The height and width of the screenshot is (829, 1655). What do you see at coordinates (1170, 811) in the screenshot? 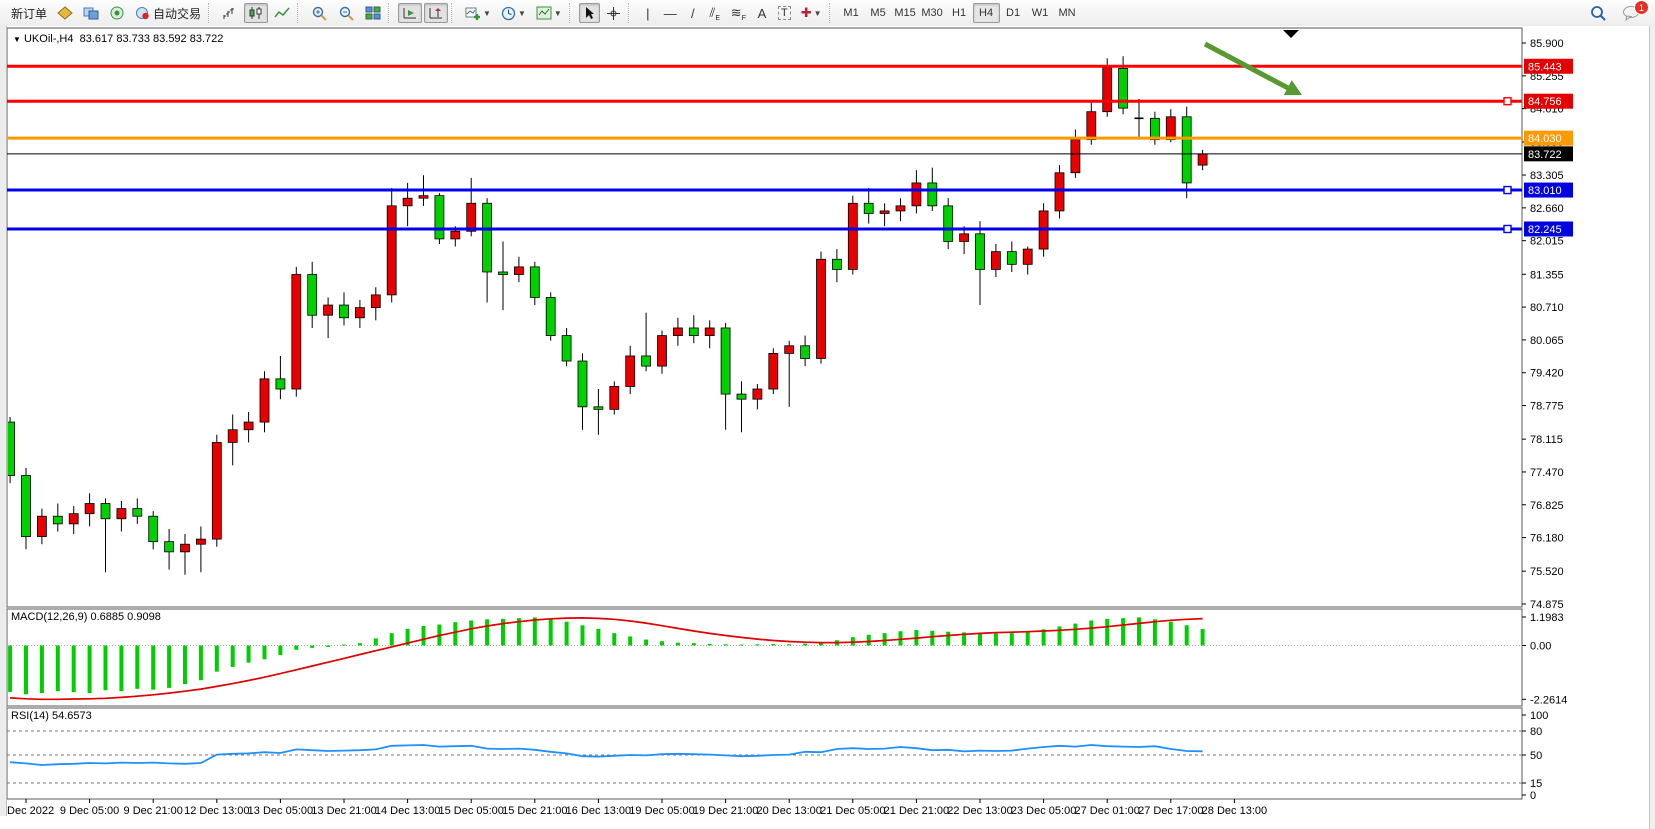
I see `svg-text: 27 Dec 17:00` at bounding box center [1170, 811].